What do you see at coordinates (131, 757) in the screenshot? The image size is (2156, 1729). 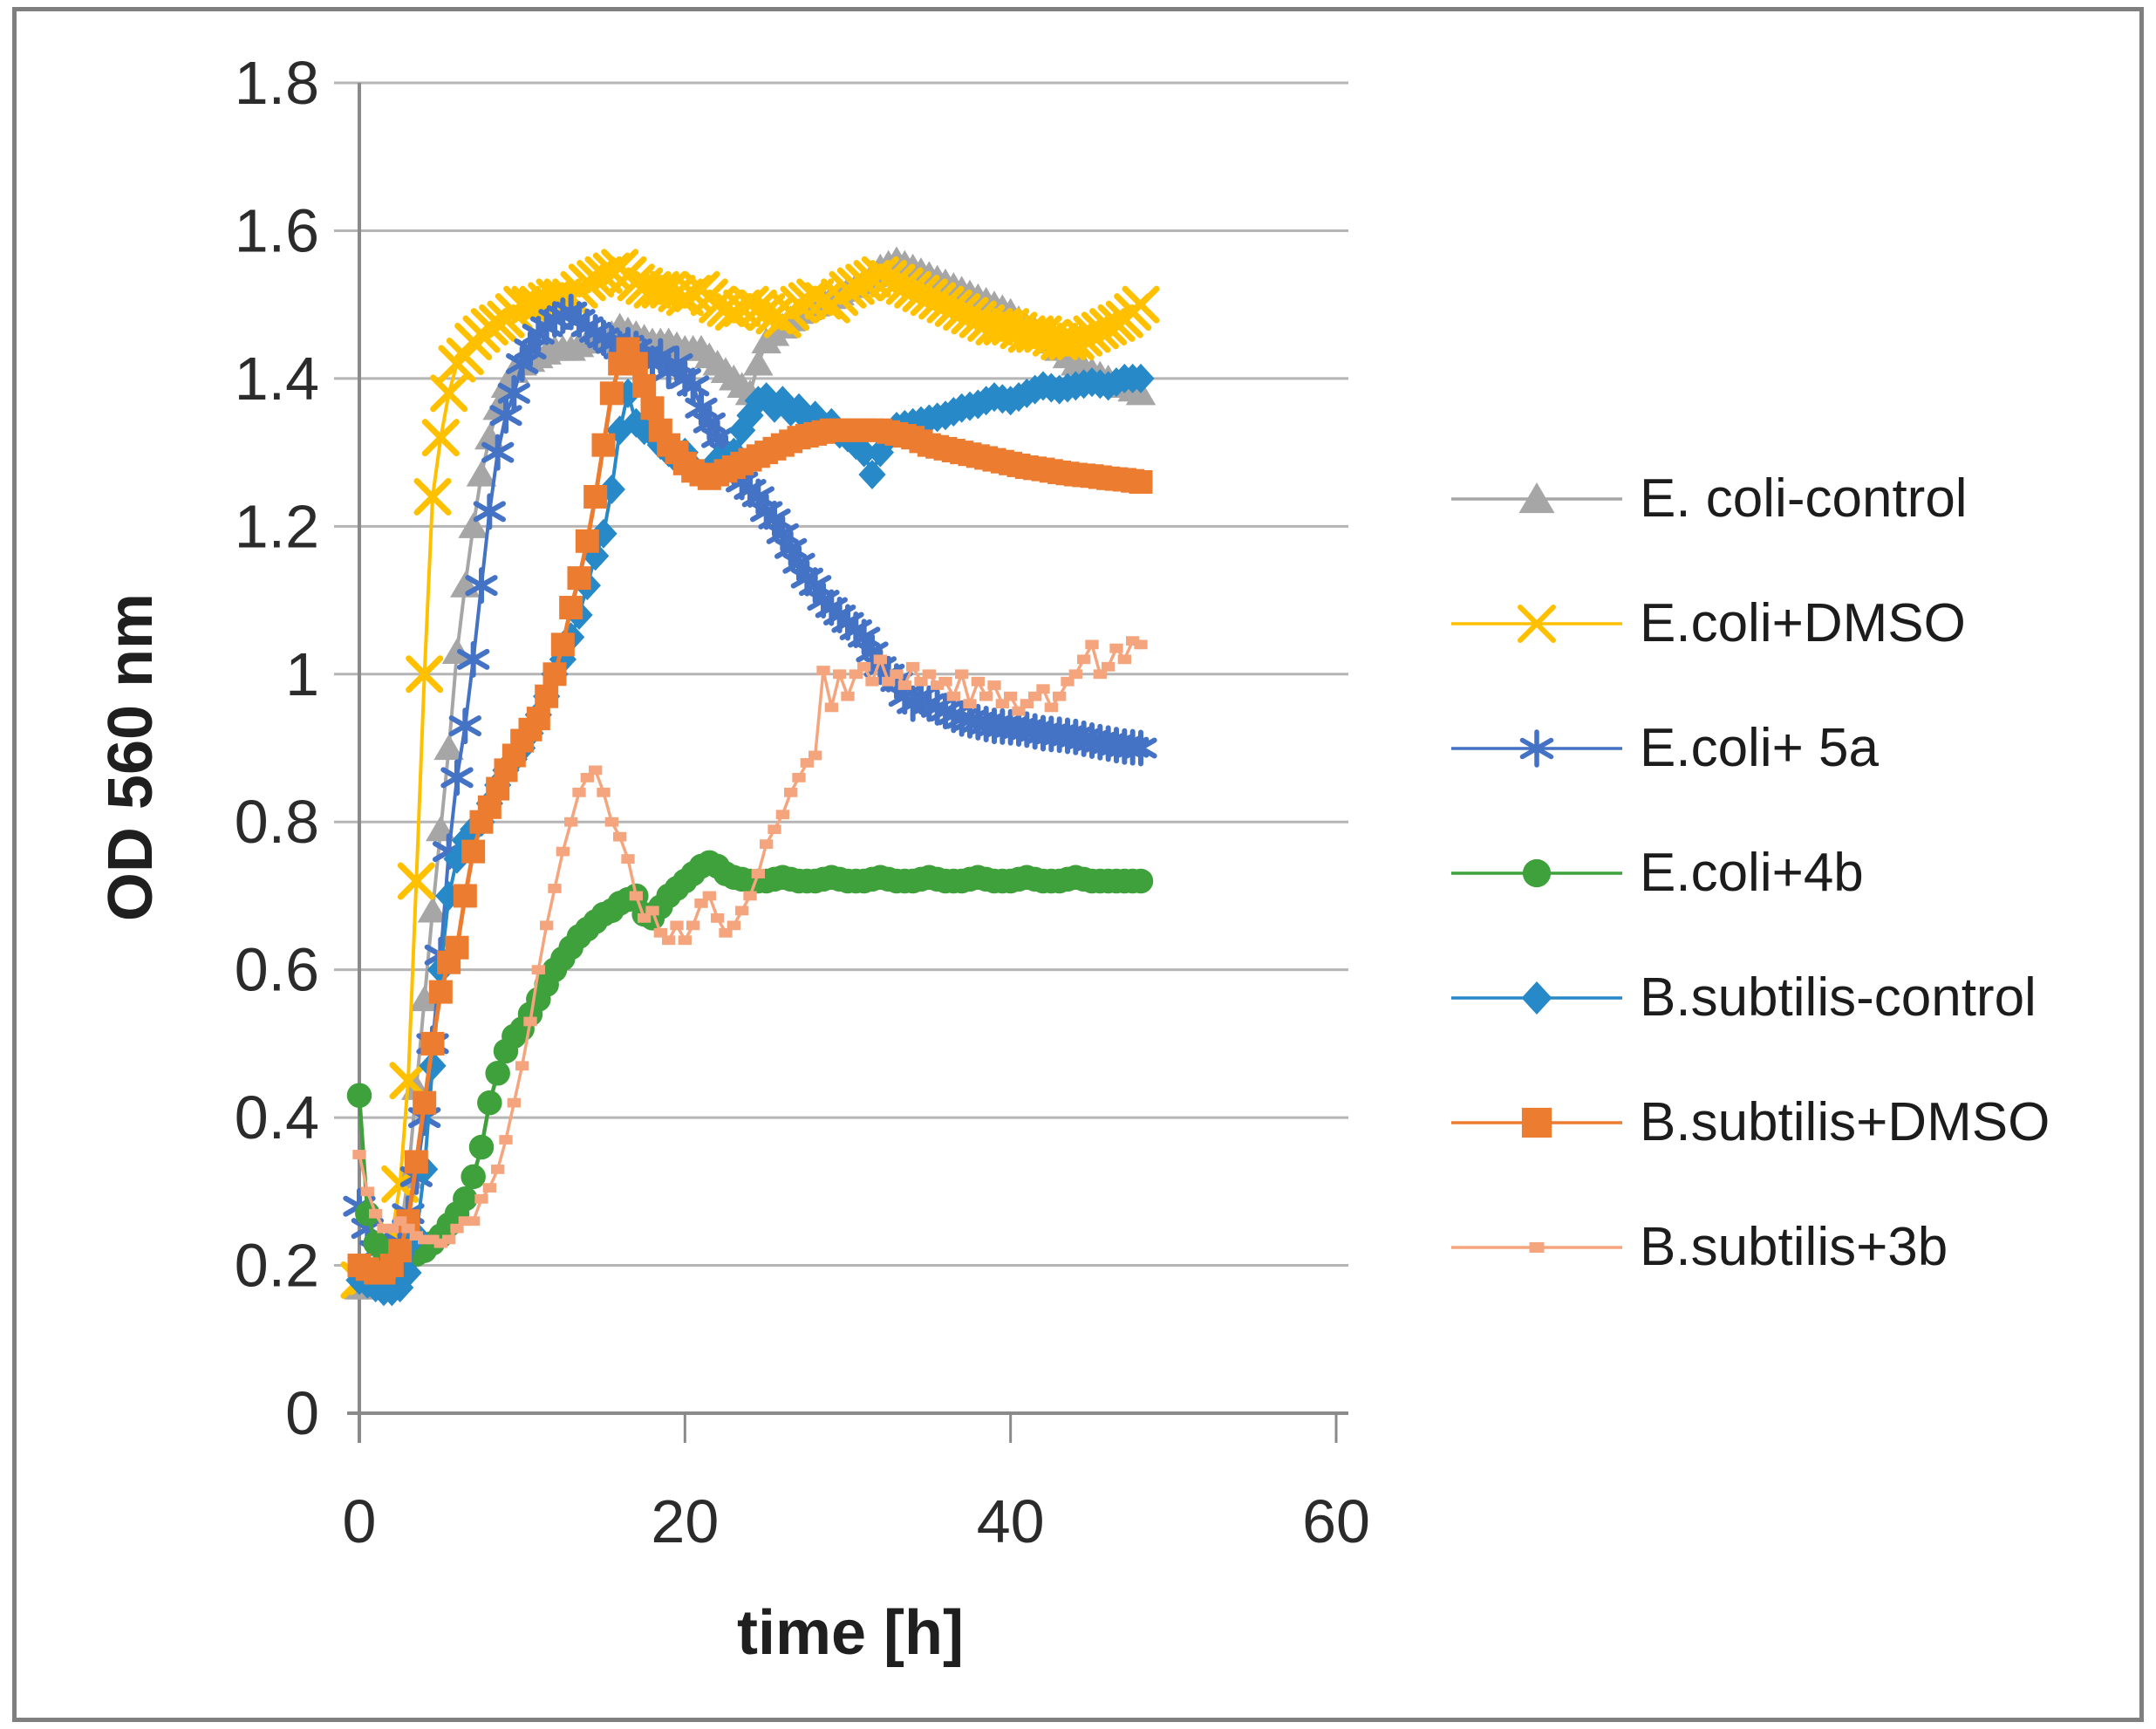 I see `y-axis-title: OD 560 nm` at bounding box center [131, 757].